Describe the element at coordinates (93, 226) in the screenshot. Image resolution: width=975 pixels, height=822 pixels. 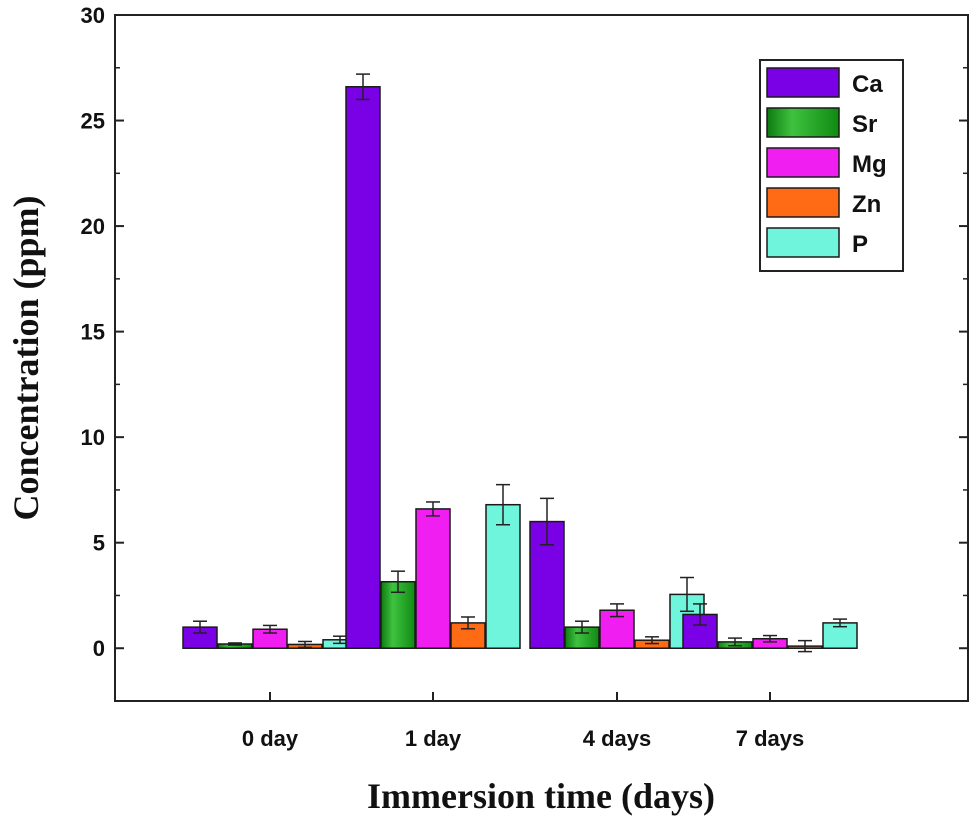
I see `y-tick-label: 20` at that location.